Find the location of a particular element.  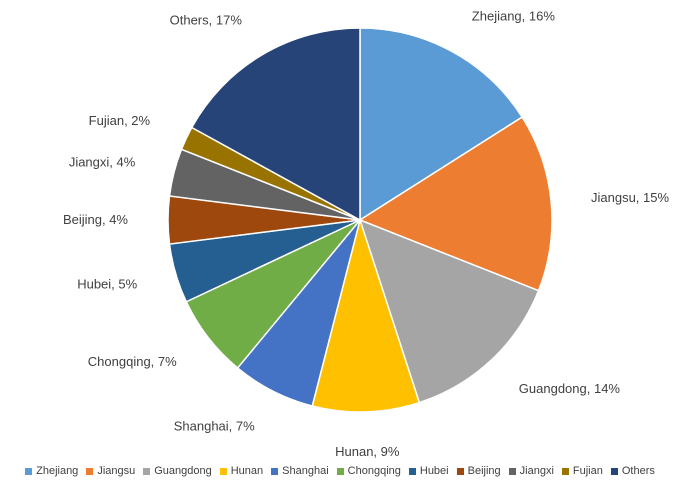

legend-item-shanghai: Shanghai is located at coordinates (300, 471).